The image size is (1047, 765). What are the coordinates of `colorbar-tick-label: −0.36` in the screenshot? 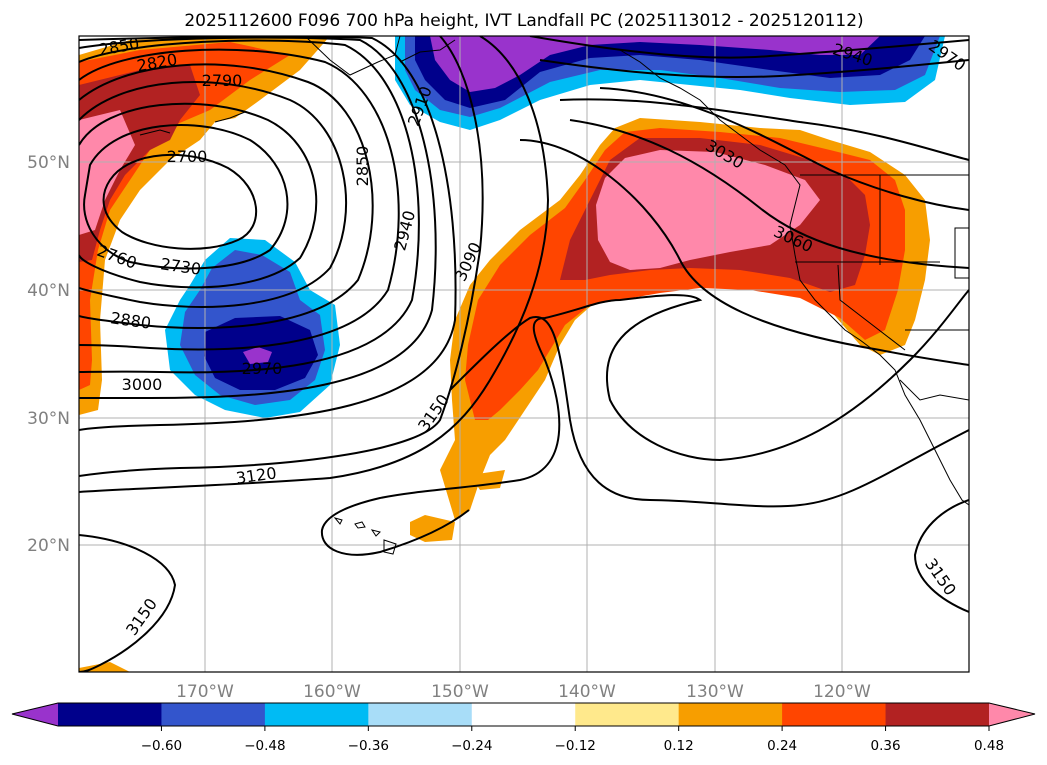 It's located at (368, 746).